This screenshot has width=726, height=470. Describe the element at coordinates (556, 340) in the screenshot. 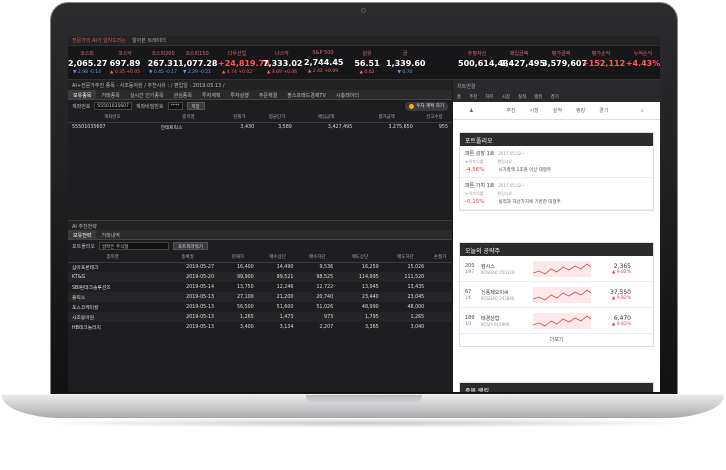

I see `more-button: 더보기` at that location.